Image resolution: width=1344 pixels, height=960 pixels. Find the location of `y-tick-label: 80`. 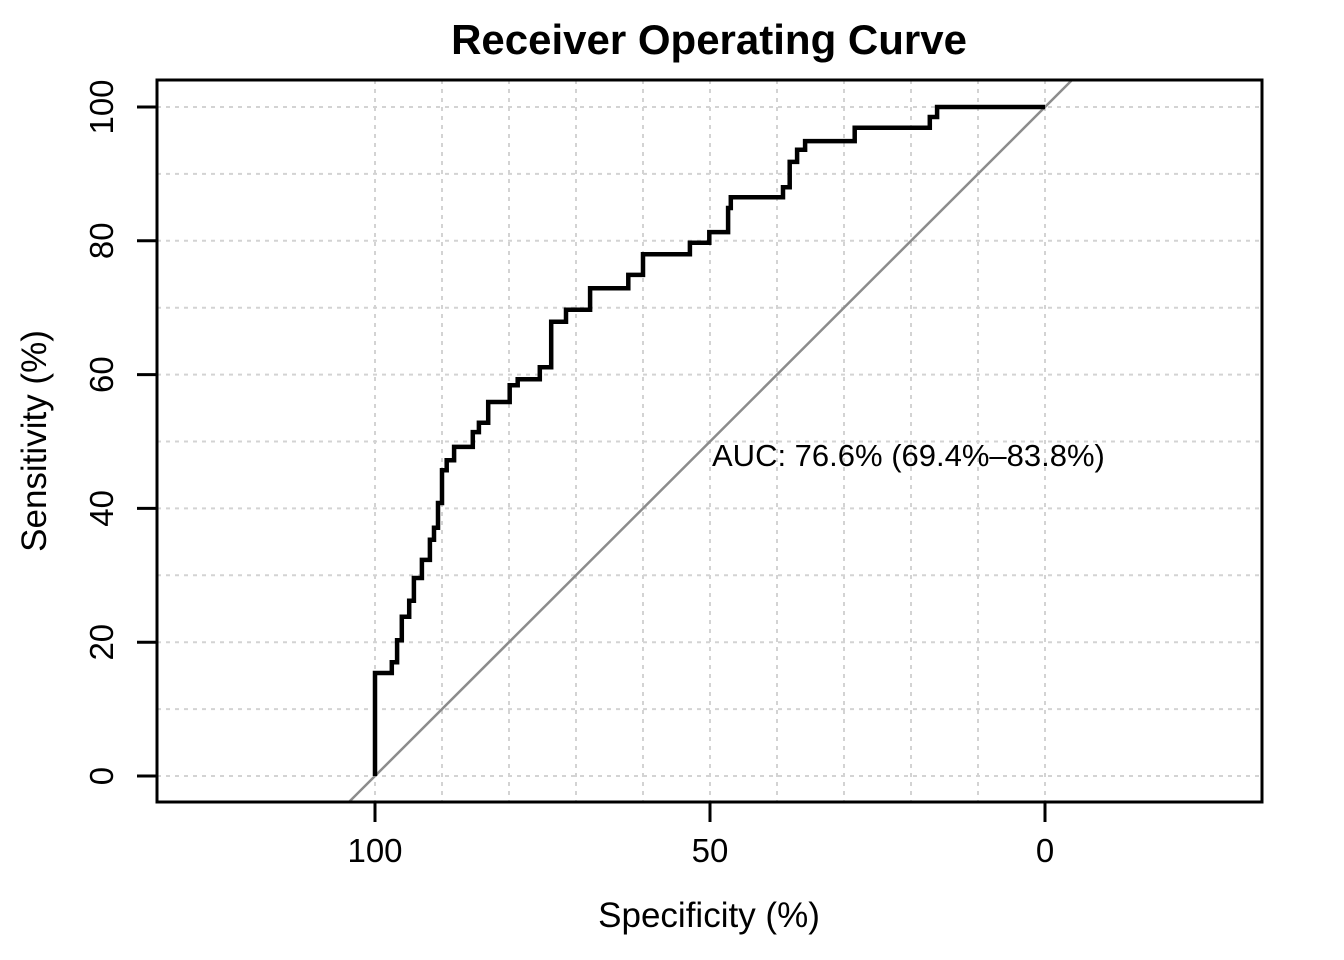

y-tick-label: 80 is located at coordinates (101, 240).